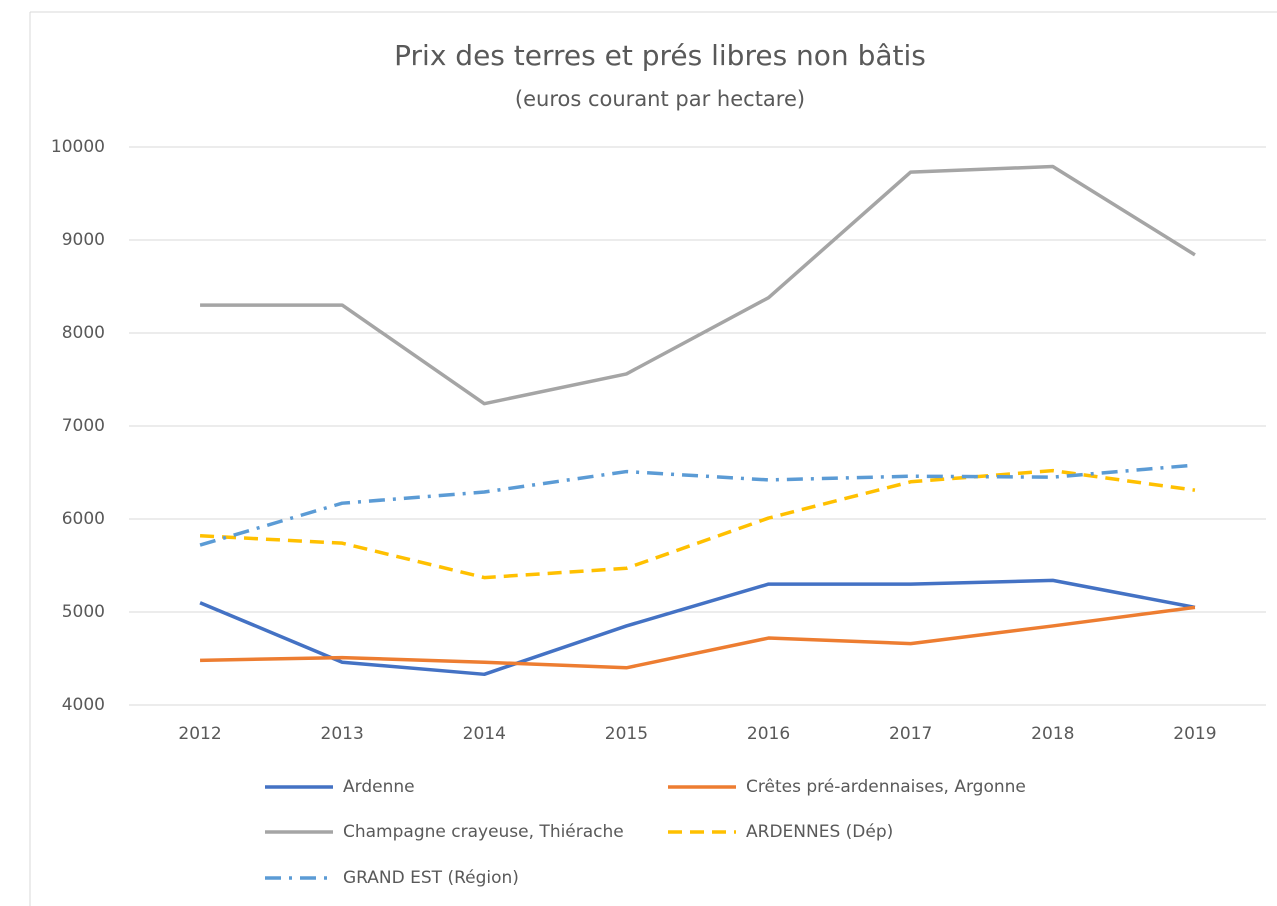 The height and width of the screenshot is (906, 1277). What do you see at coordinates (83, 240) in the screenshot?
I see `y-tick-label: 9000` at bounding box center [83, 240].